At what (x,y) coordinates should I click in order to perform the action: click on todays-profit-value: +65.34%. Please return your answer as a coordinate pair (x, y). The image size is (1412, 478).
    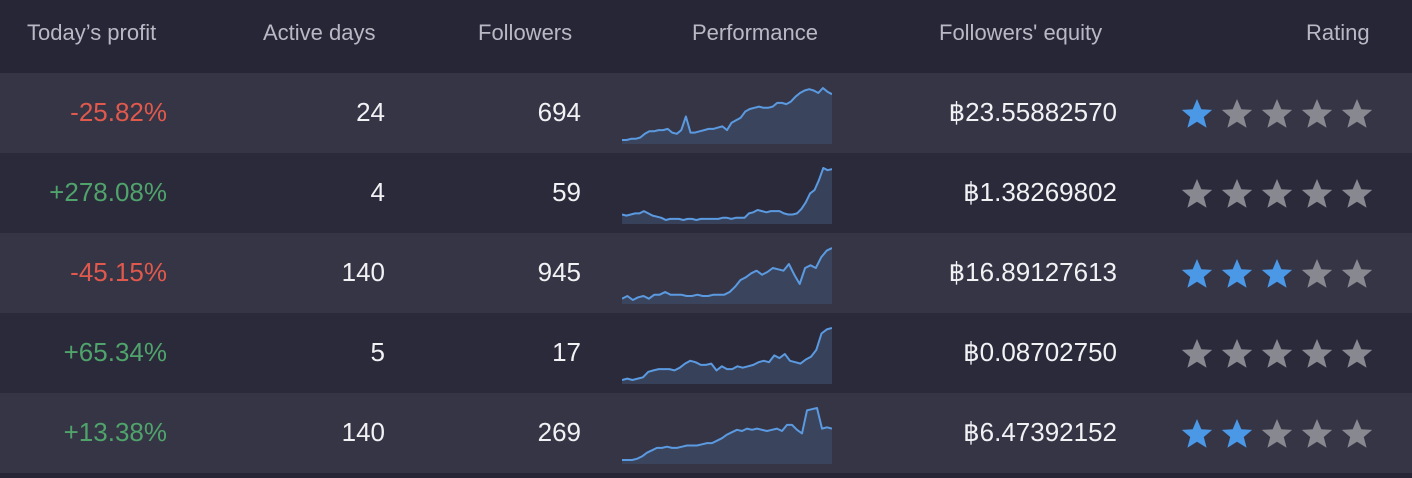
    Looking at the image, I should click on (115, 352).